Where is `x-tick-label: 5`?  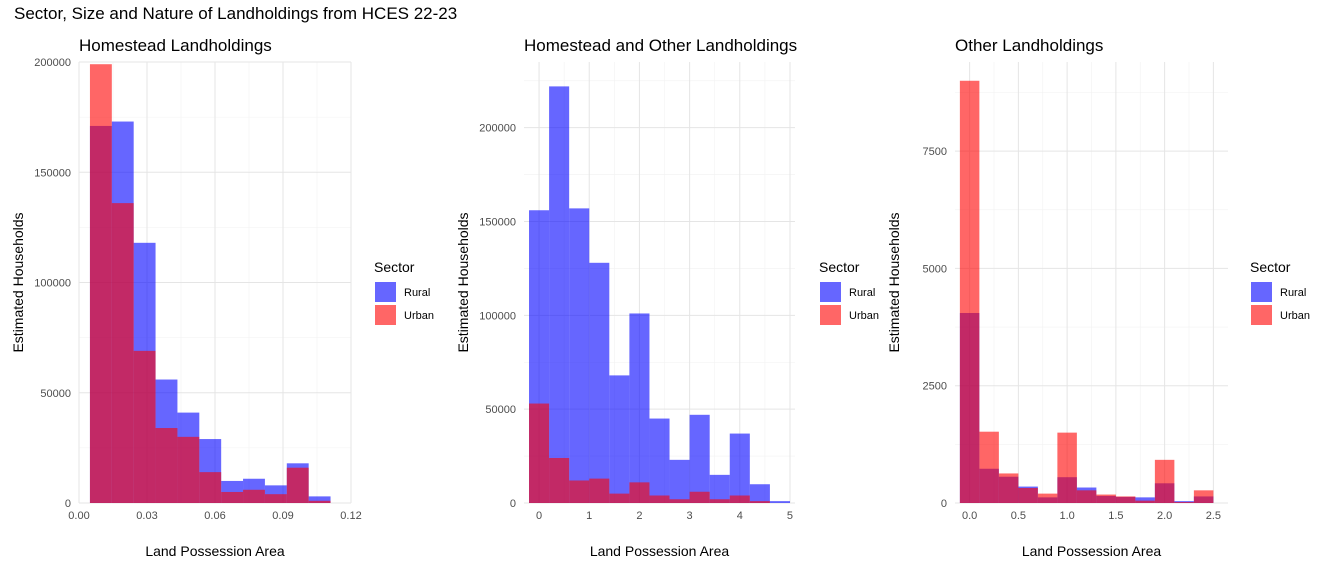
x-tick-label: 5 is located at coordinates (790, 516).